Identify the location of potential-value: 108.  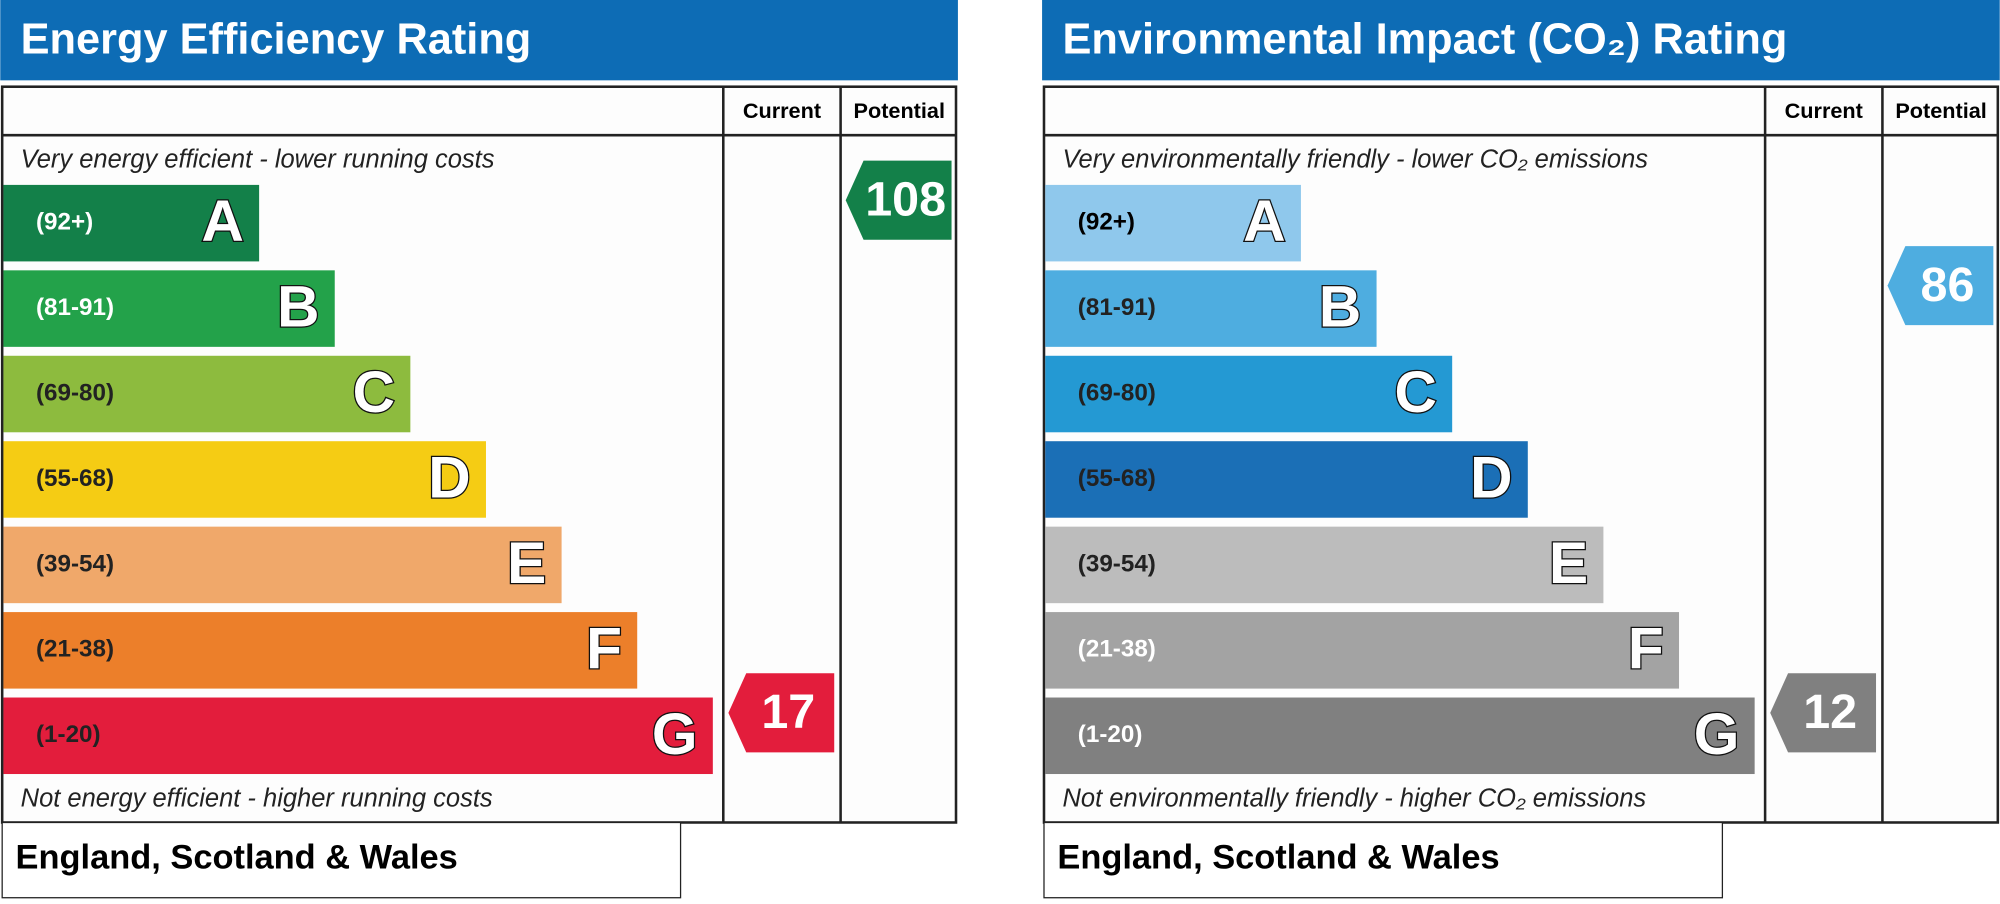
(905, 200).